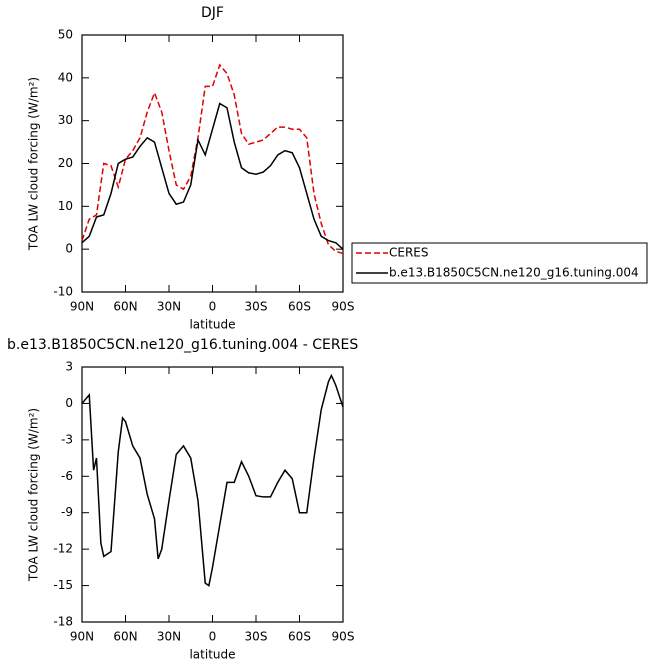 The image size is (670, 670). Describe the element at coordinates (65, 206) in the screenshot. I see `y-tick-label: 10` at that location.